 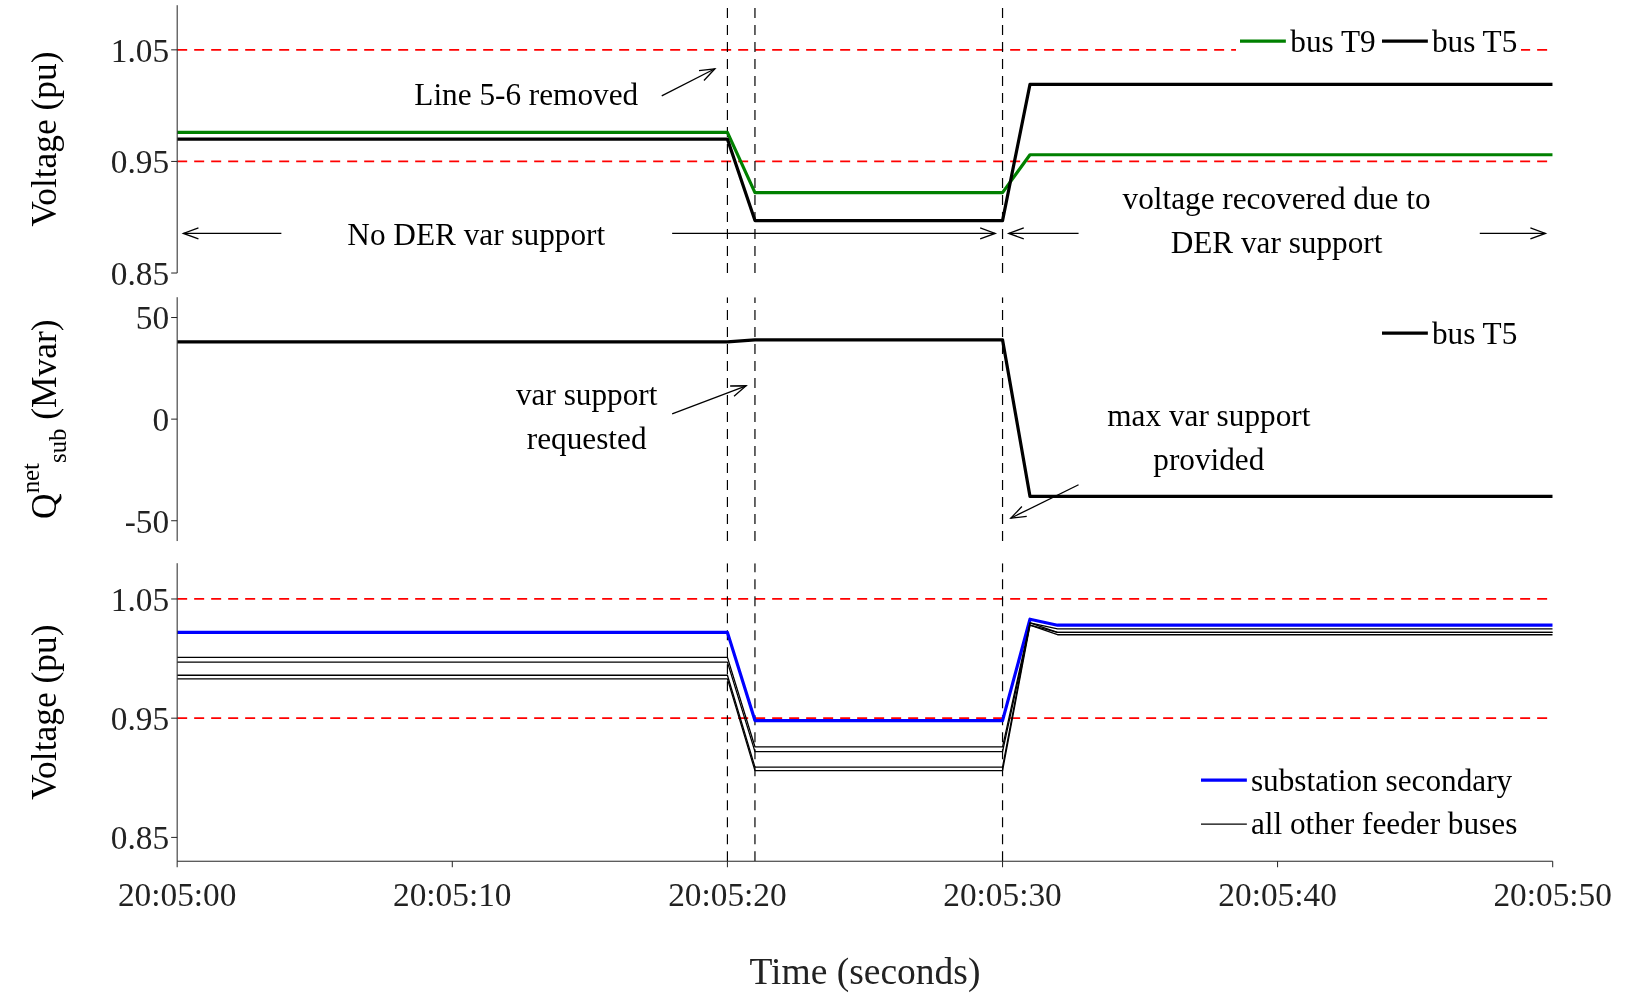 I want to click on x-tick-label: 20:05:00, so click(x=177, y=894).